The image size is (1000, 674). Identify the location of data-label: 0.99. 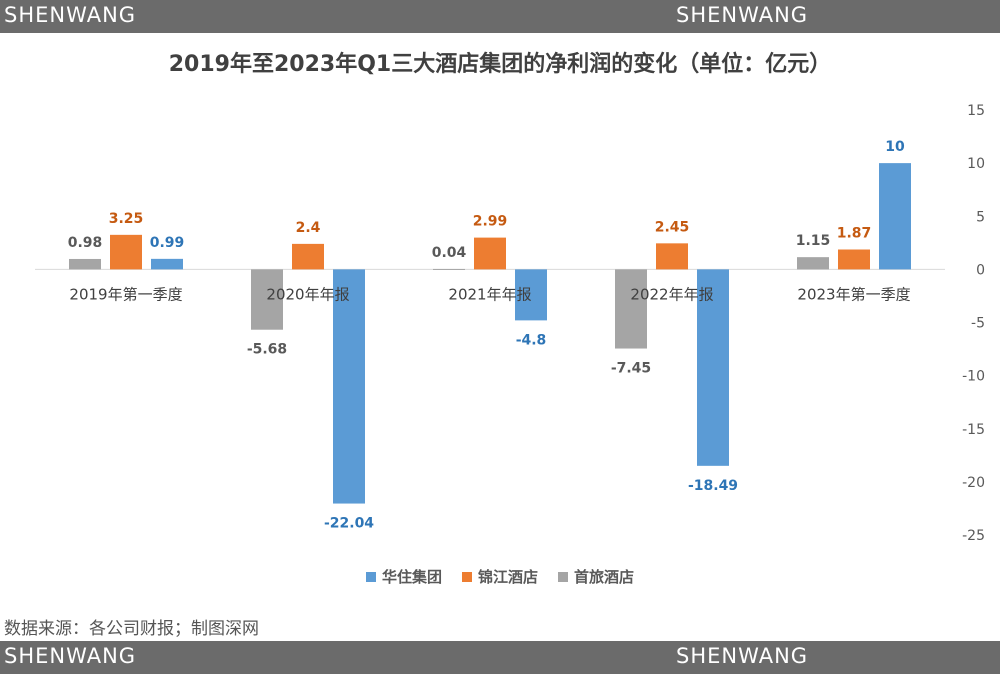
(167, 243).